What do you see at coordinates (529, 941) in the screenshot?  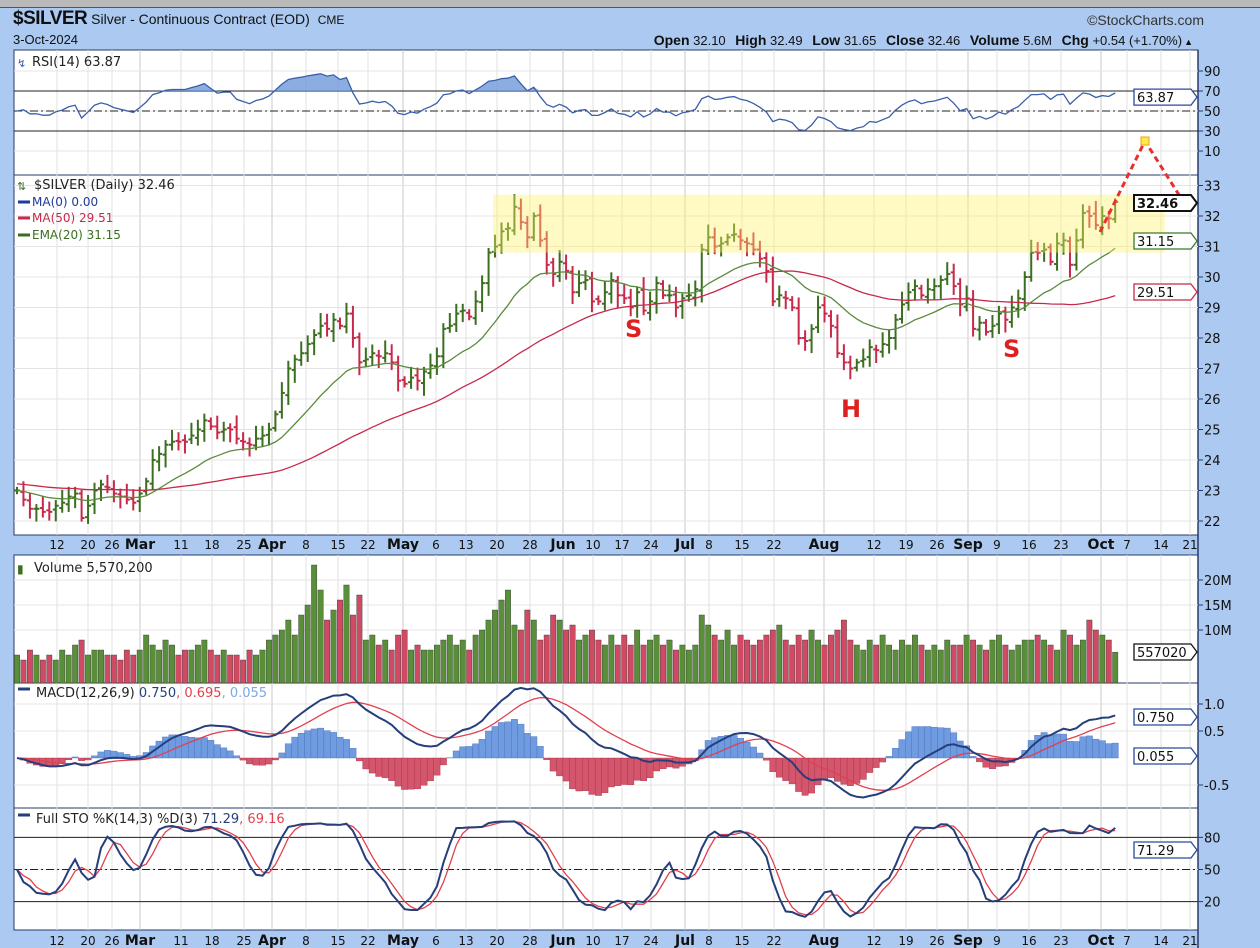 I see `bottom-date-tick-label: 28` at bounding box center [529, 941].